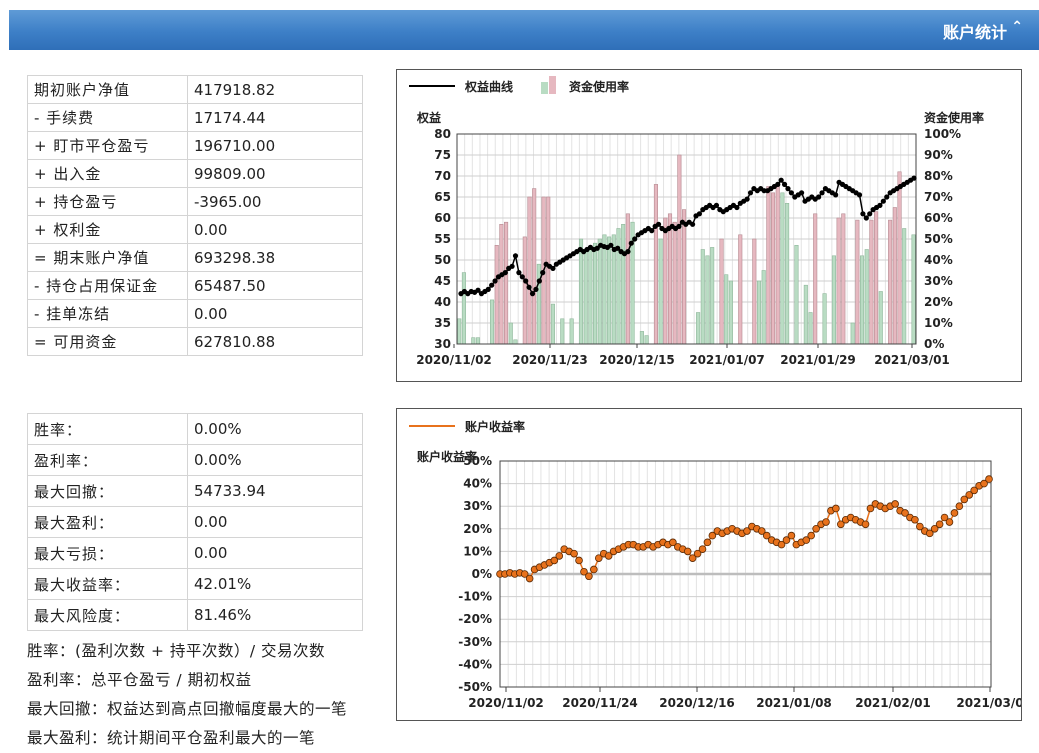 Image resolution: width=1039 pixels, height=753 pixels. Describe the element at coordinates (176, 651) in the screenshot. I see `note-win-rate: 胜率：(盈利次数 + 持平次数）/ 交易次数` at that location.